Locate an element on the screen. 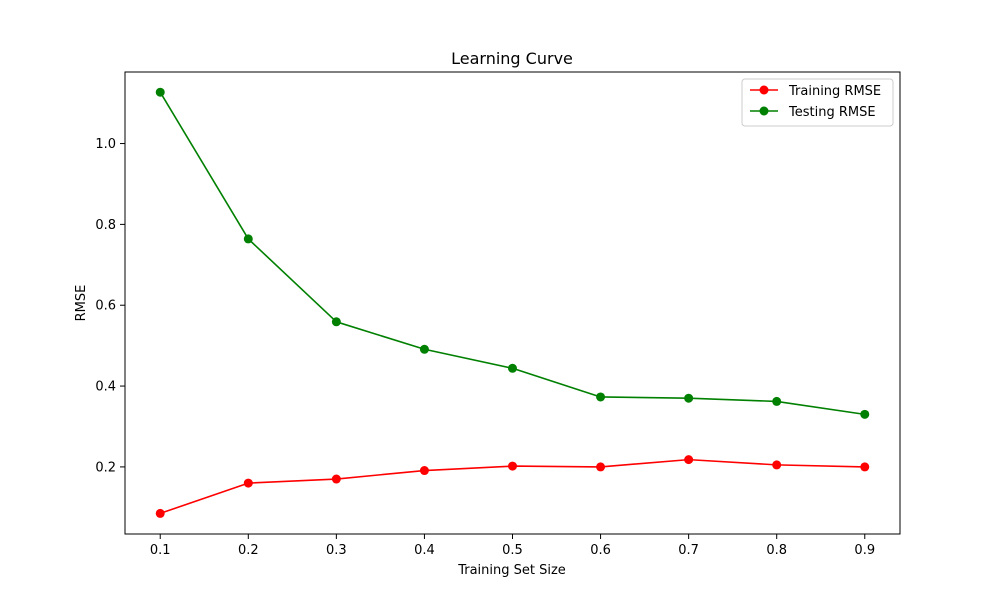  y-tick-label: 0.2 is located at coordinates (105, 467).